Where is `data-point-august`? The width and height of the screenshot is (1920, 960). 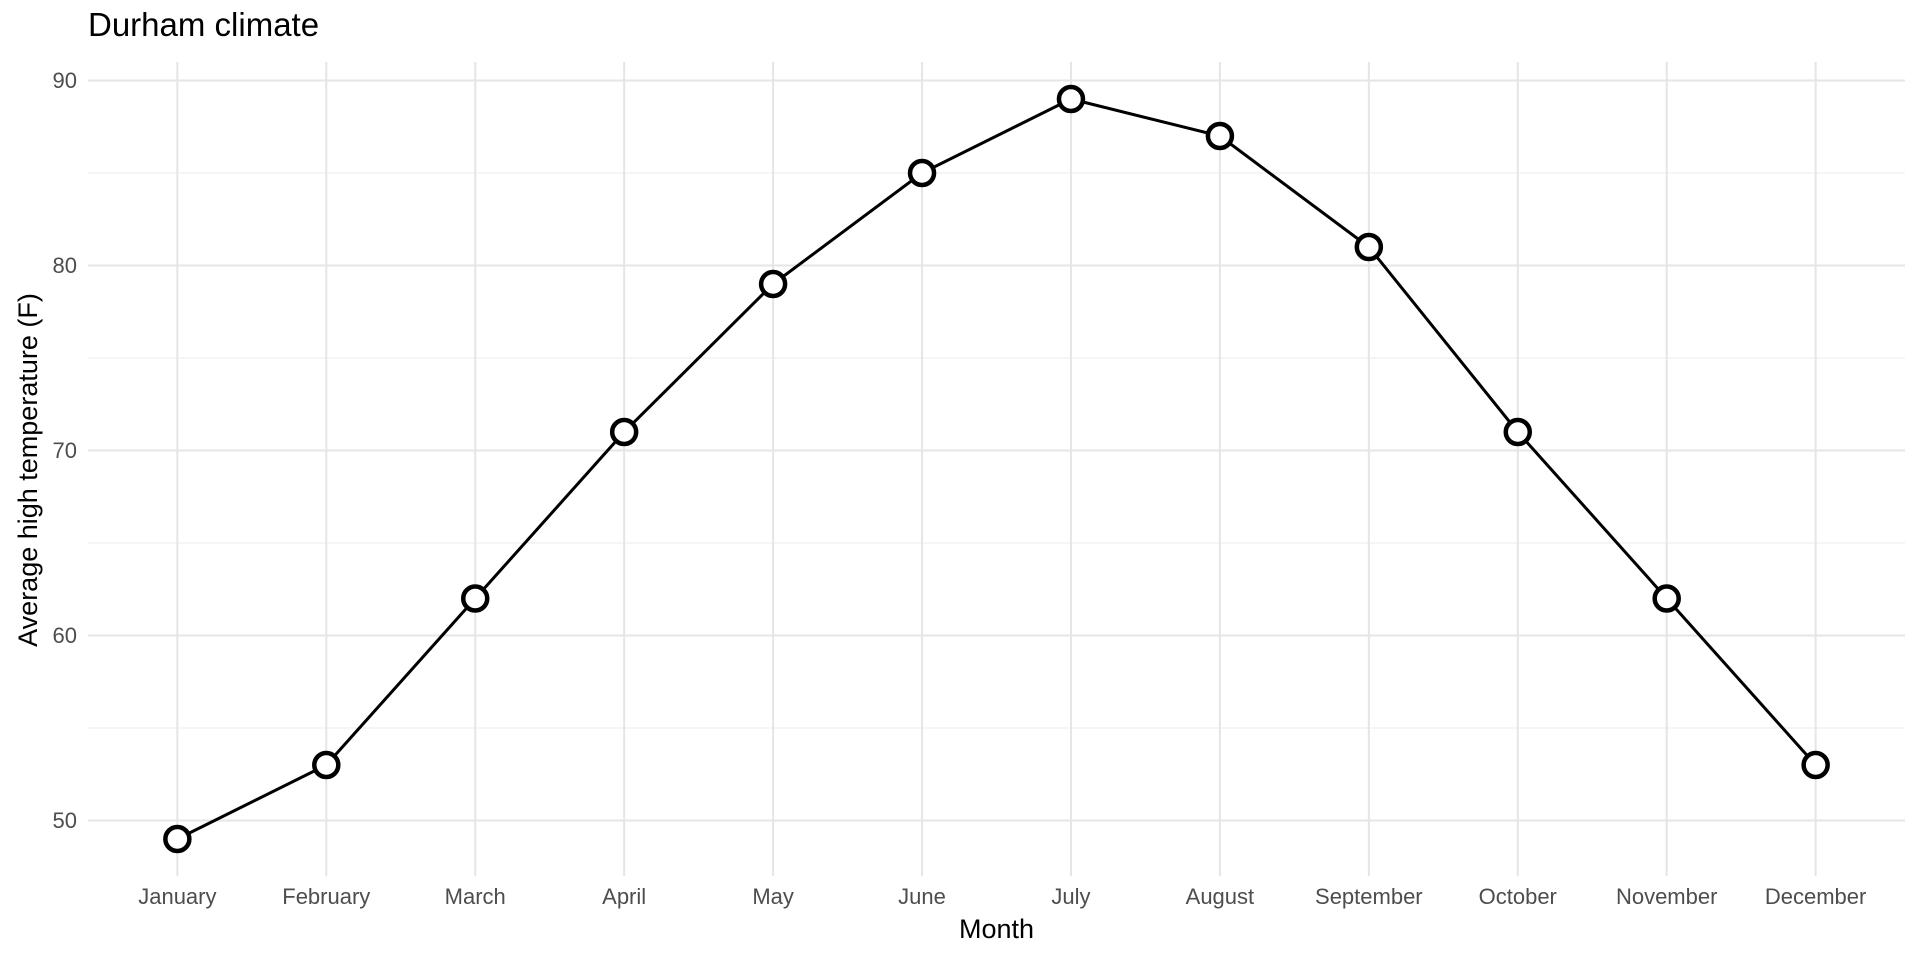
data-point-august is located at coordinates (1220, 136).